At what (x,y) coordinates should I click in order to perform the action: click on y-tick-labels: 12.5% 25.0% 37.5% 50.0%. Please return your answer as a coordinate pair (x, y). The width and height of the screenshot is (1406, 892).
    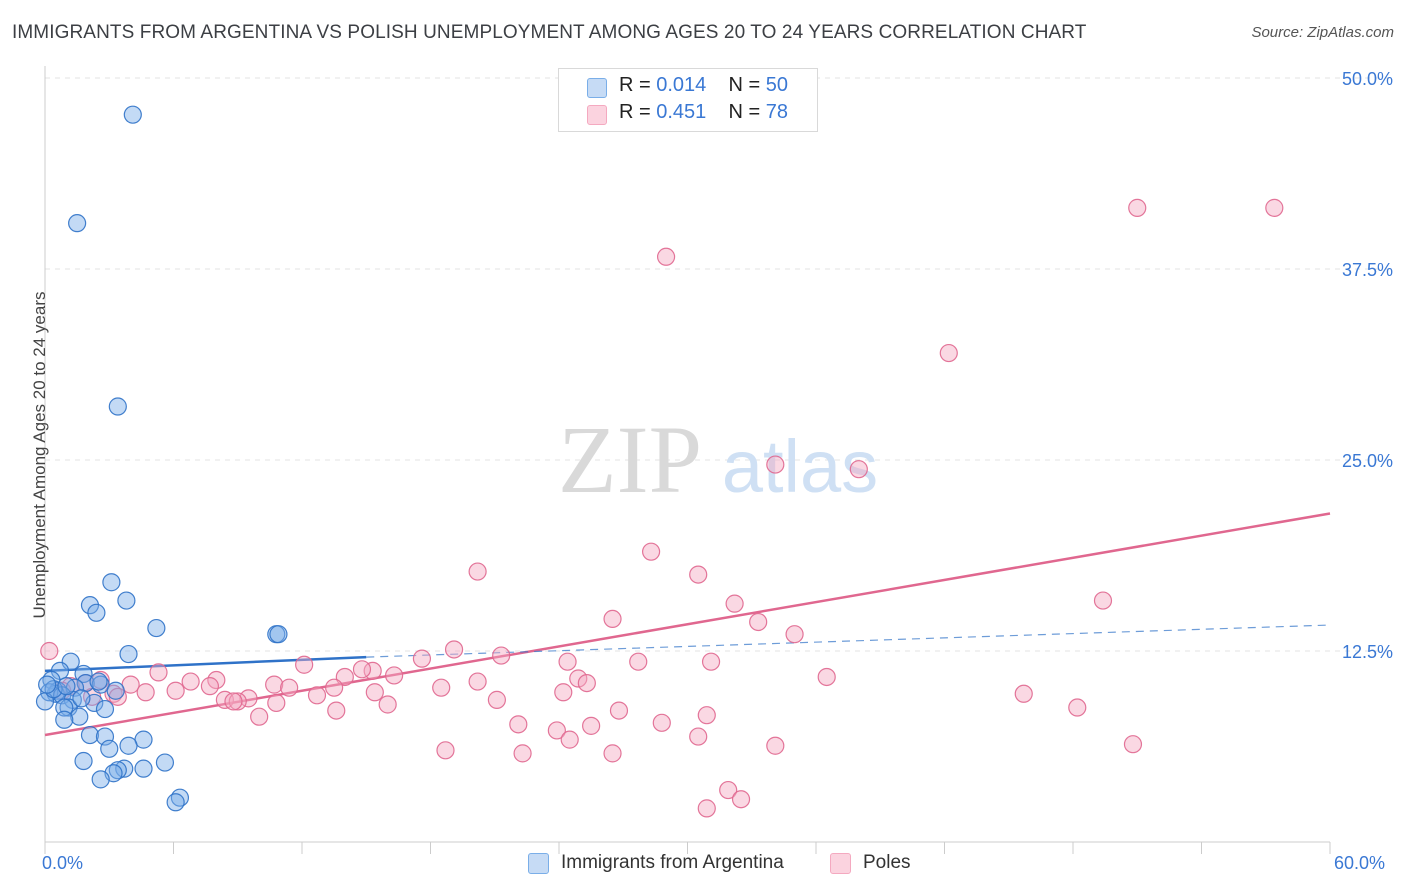
    Looking at the image, I should click on (1367, 365).